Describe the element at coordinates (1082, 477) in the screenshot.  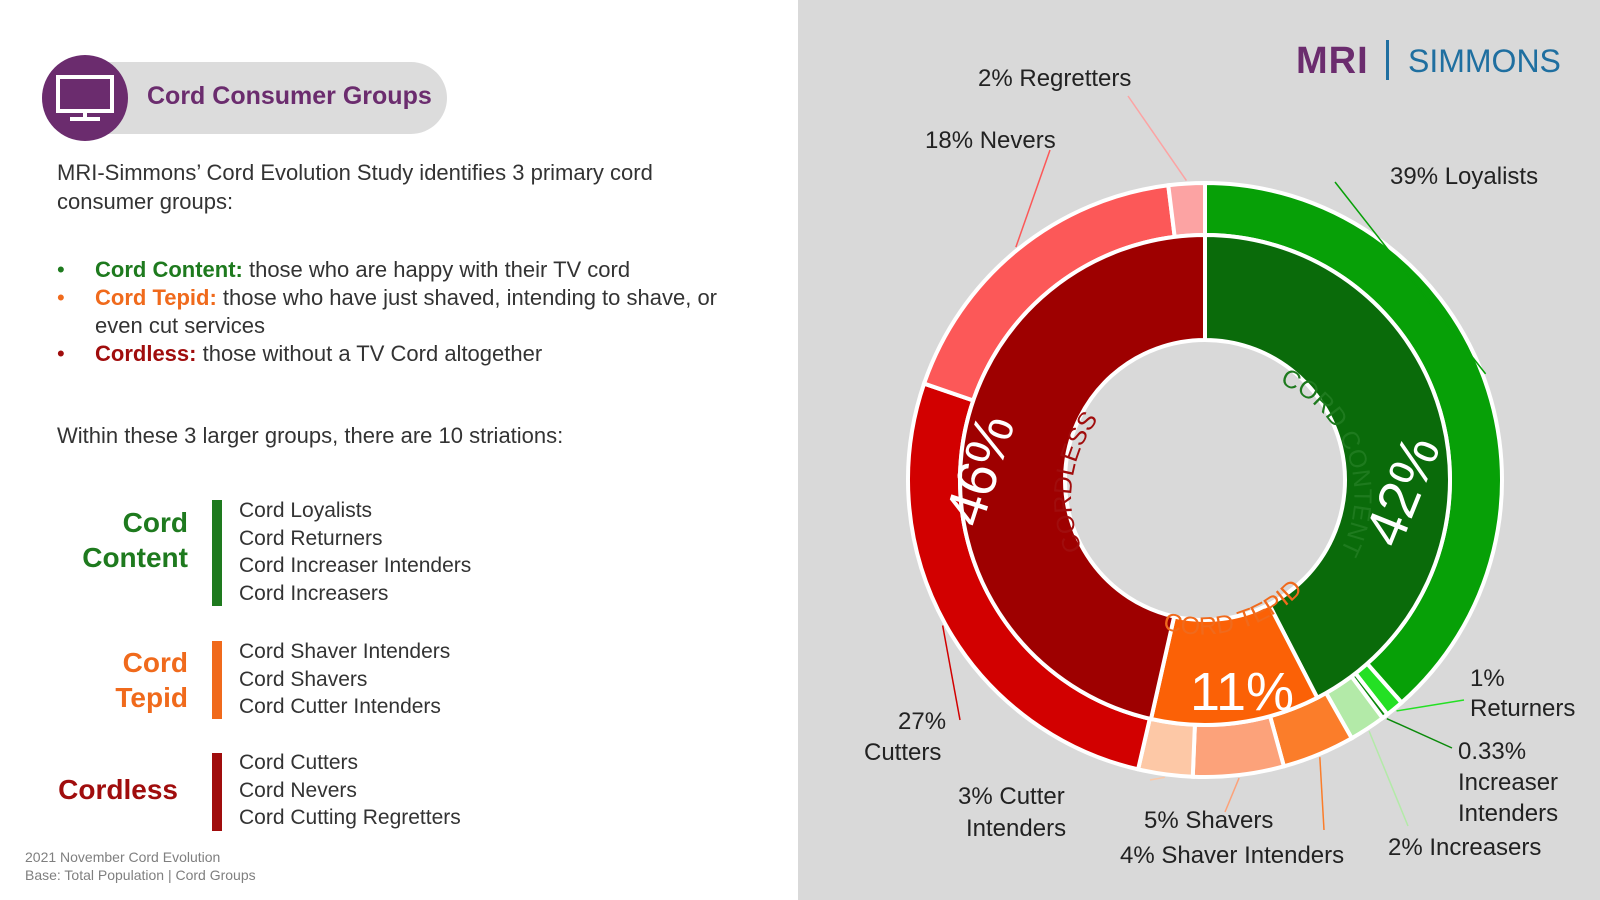
I see `segment-cordless` at that location.